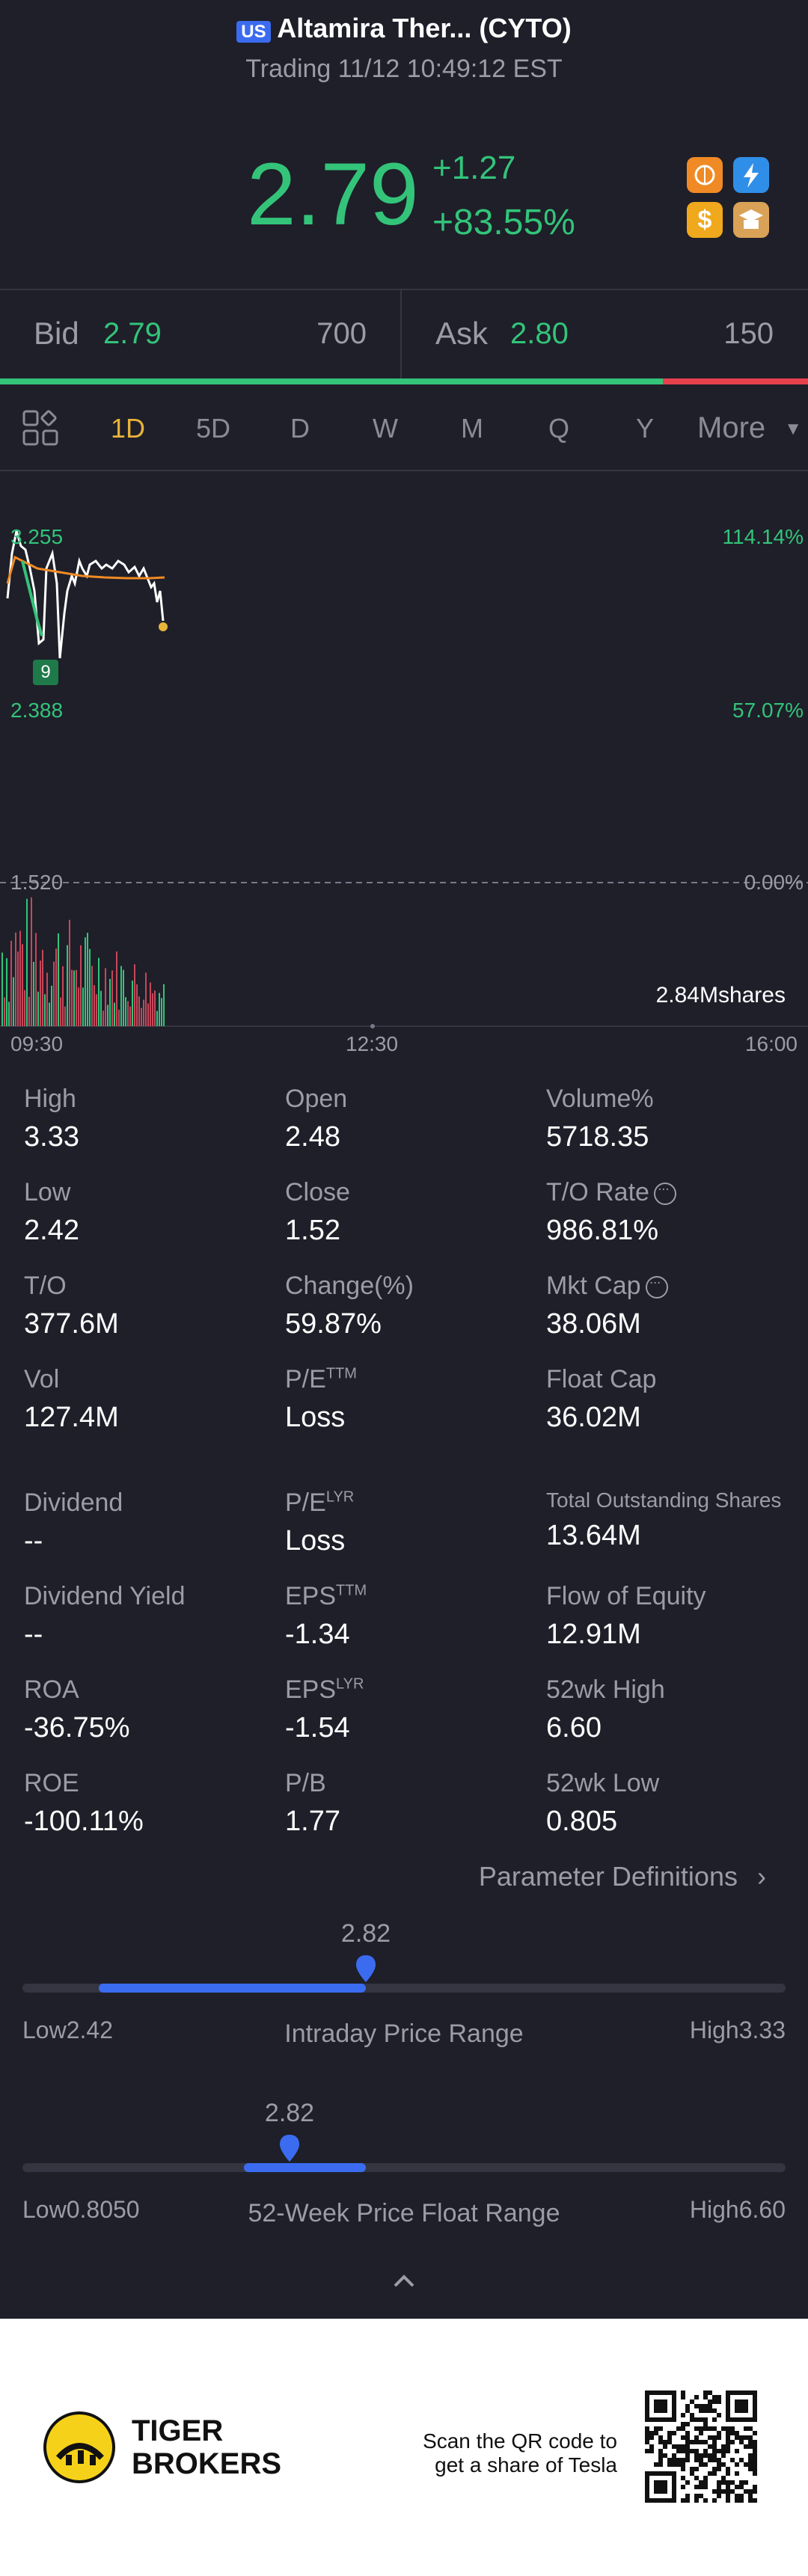  I want to click on stat-label-text: Mkt Cap, so click(593, 1286).